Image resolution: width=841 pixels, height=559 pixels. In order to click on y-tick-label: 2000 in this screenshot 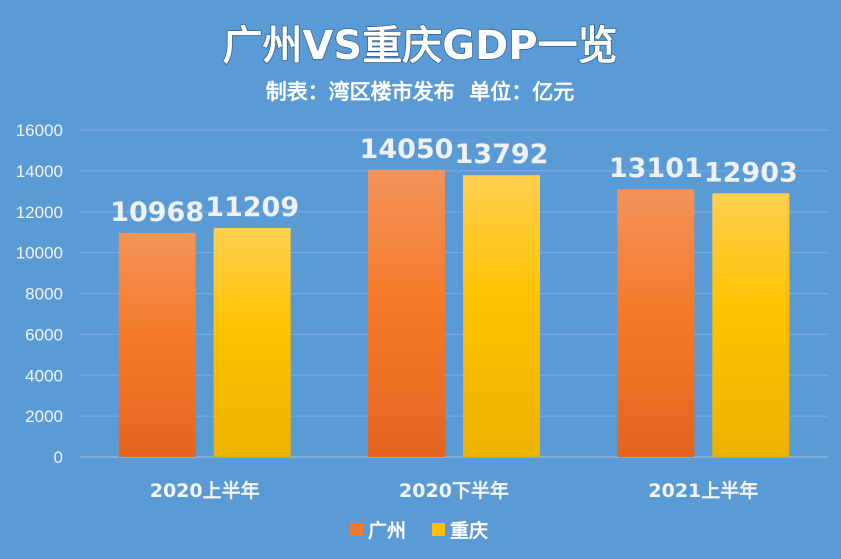, I will do `click(44, 416)`.